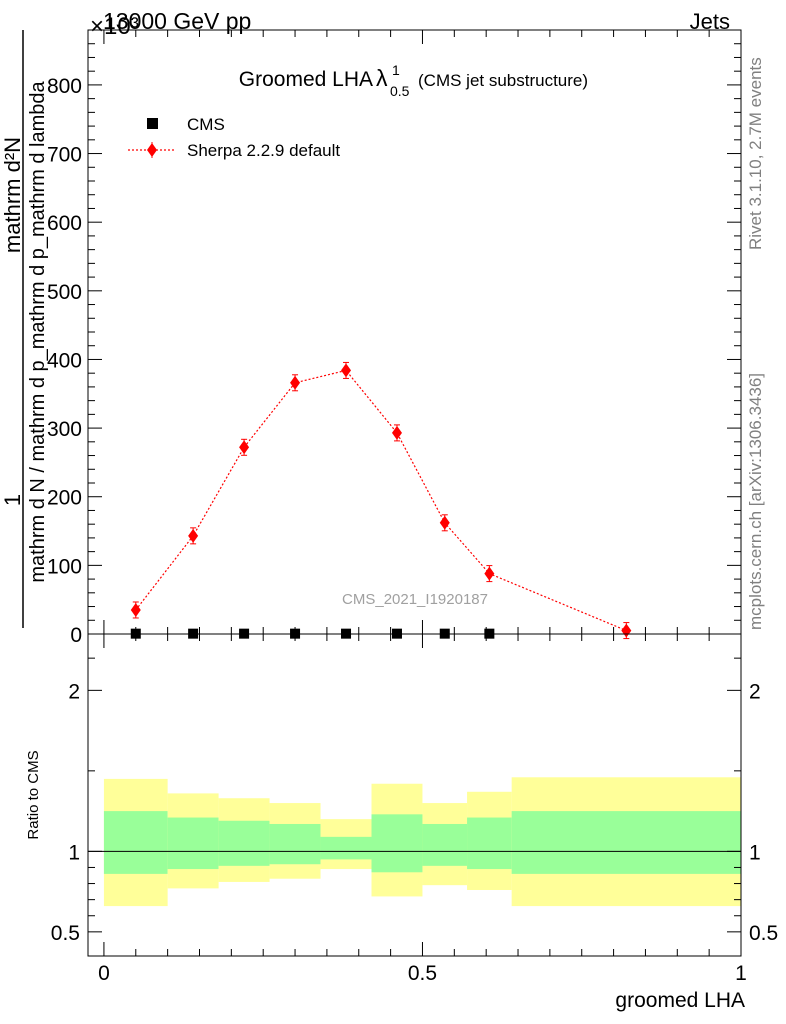  What do you see at coordinates (64, 292) in the screenshot?
I see `upper-y-tick-label: 500` at bounding box center [64, 292].